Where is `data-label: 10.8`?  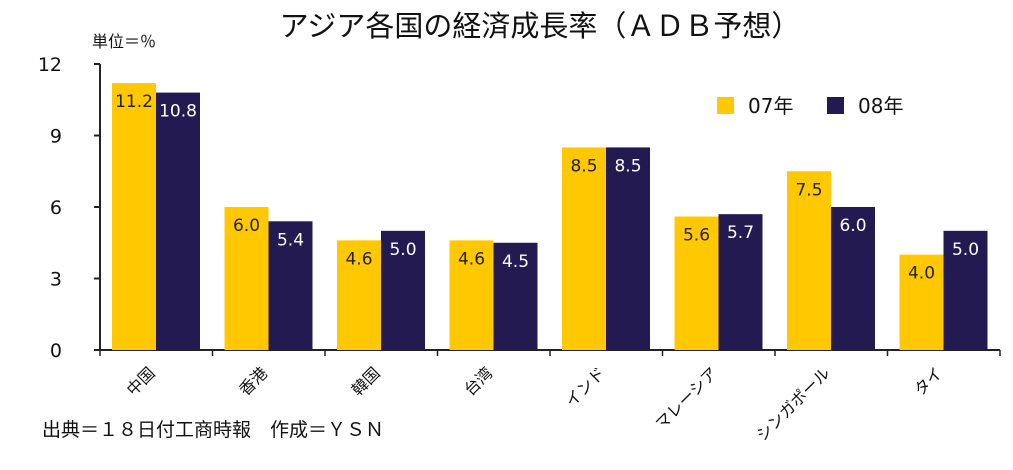 data-label: 10.8 is located at coordinates (178, 112).